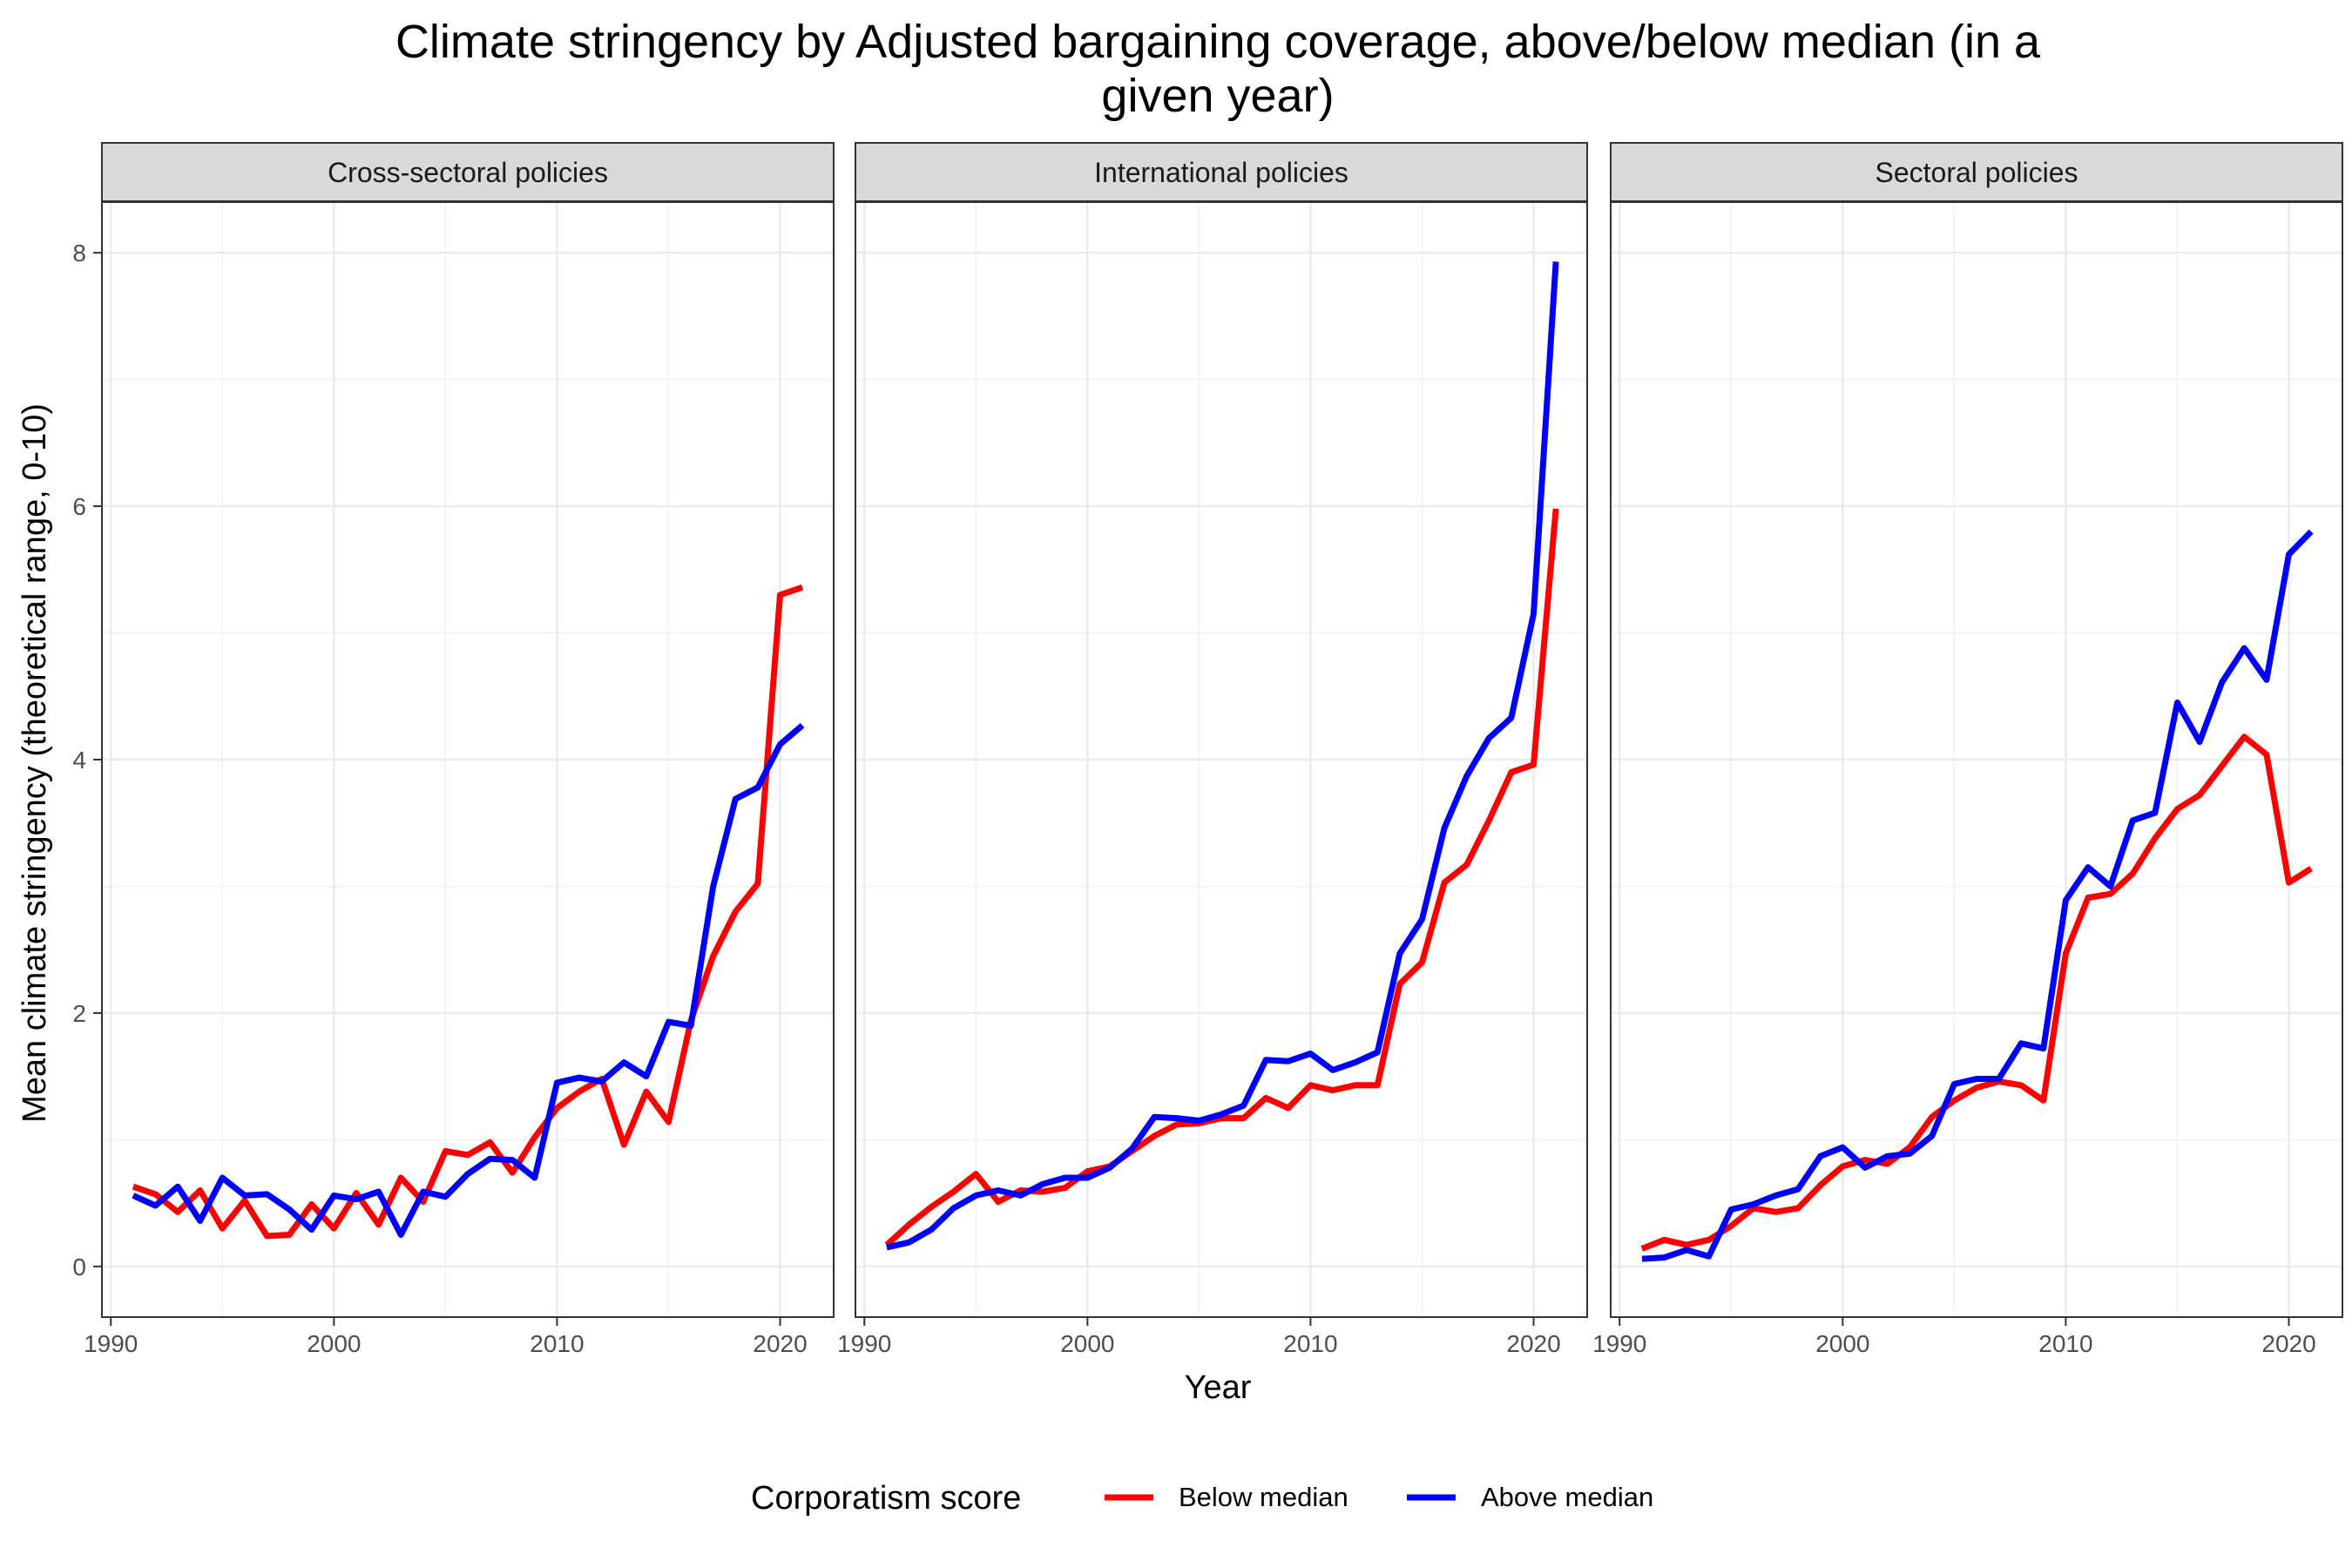  Describe the element at coordinates (79, 506) in the screenshot. I see `y-tick-label: 6` at that location.